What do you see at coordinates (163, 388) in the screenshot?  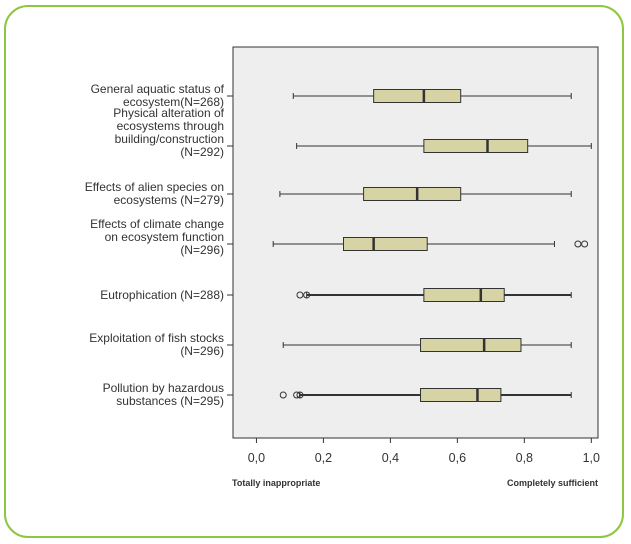 I see `category-label-line: Pollution by hazardous` at bounding box center [163, 388].